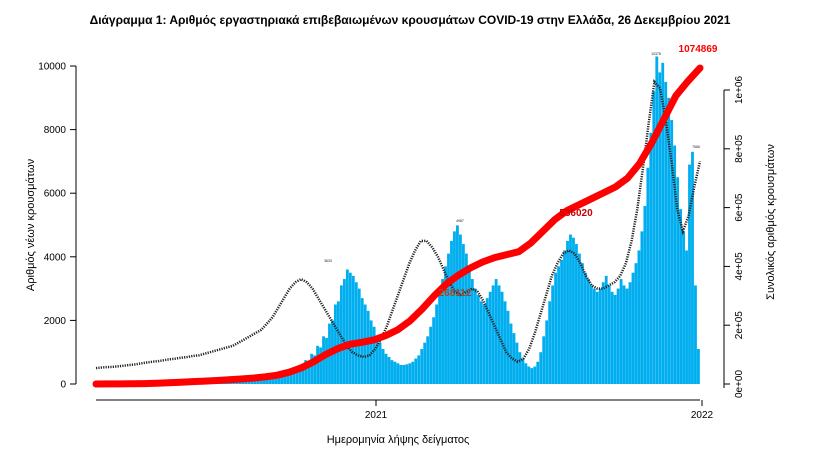 This screenshot has height=464, width=821. What do you see at coordinates (739, 384) in the screenshot?
I see `y2-tick-label: 0e+00` at bounding box center [739, 384].